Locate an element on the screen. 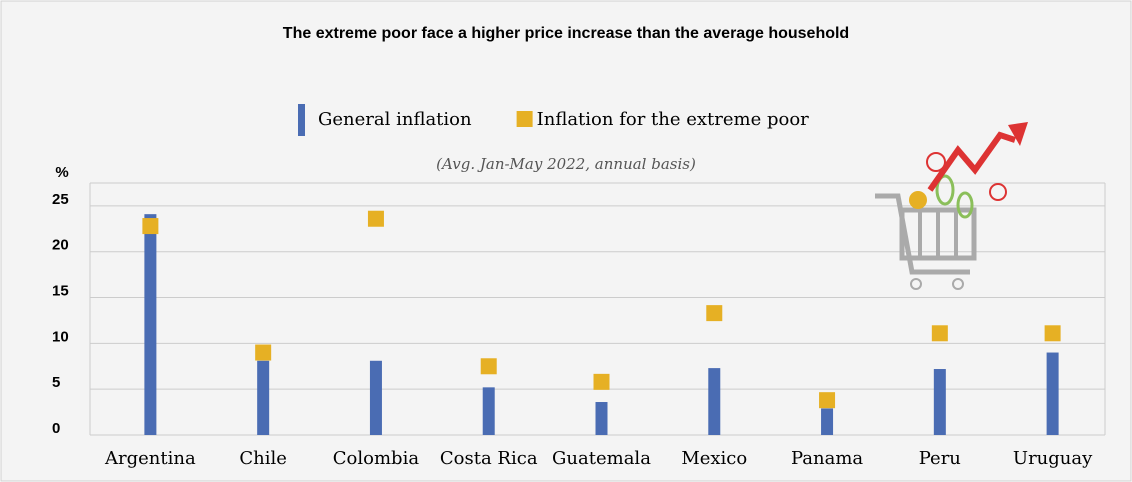  x-tick-label: Costa Rica is located at coordinates (489, 458).